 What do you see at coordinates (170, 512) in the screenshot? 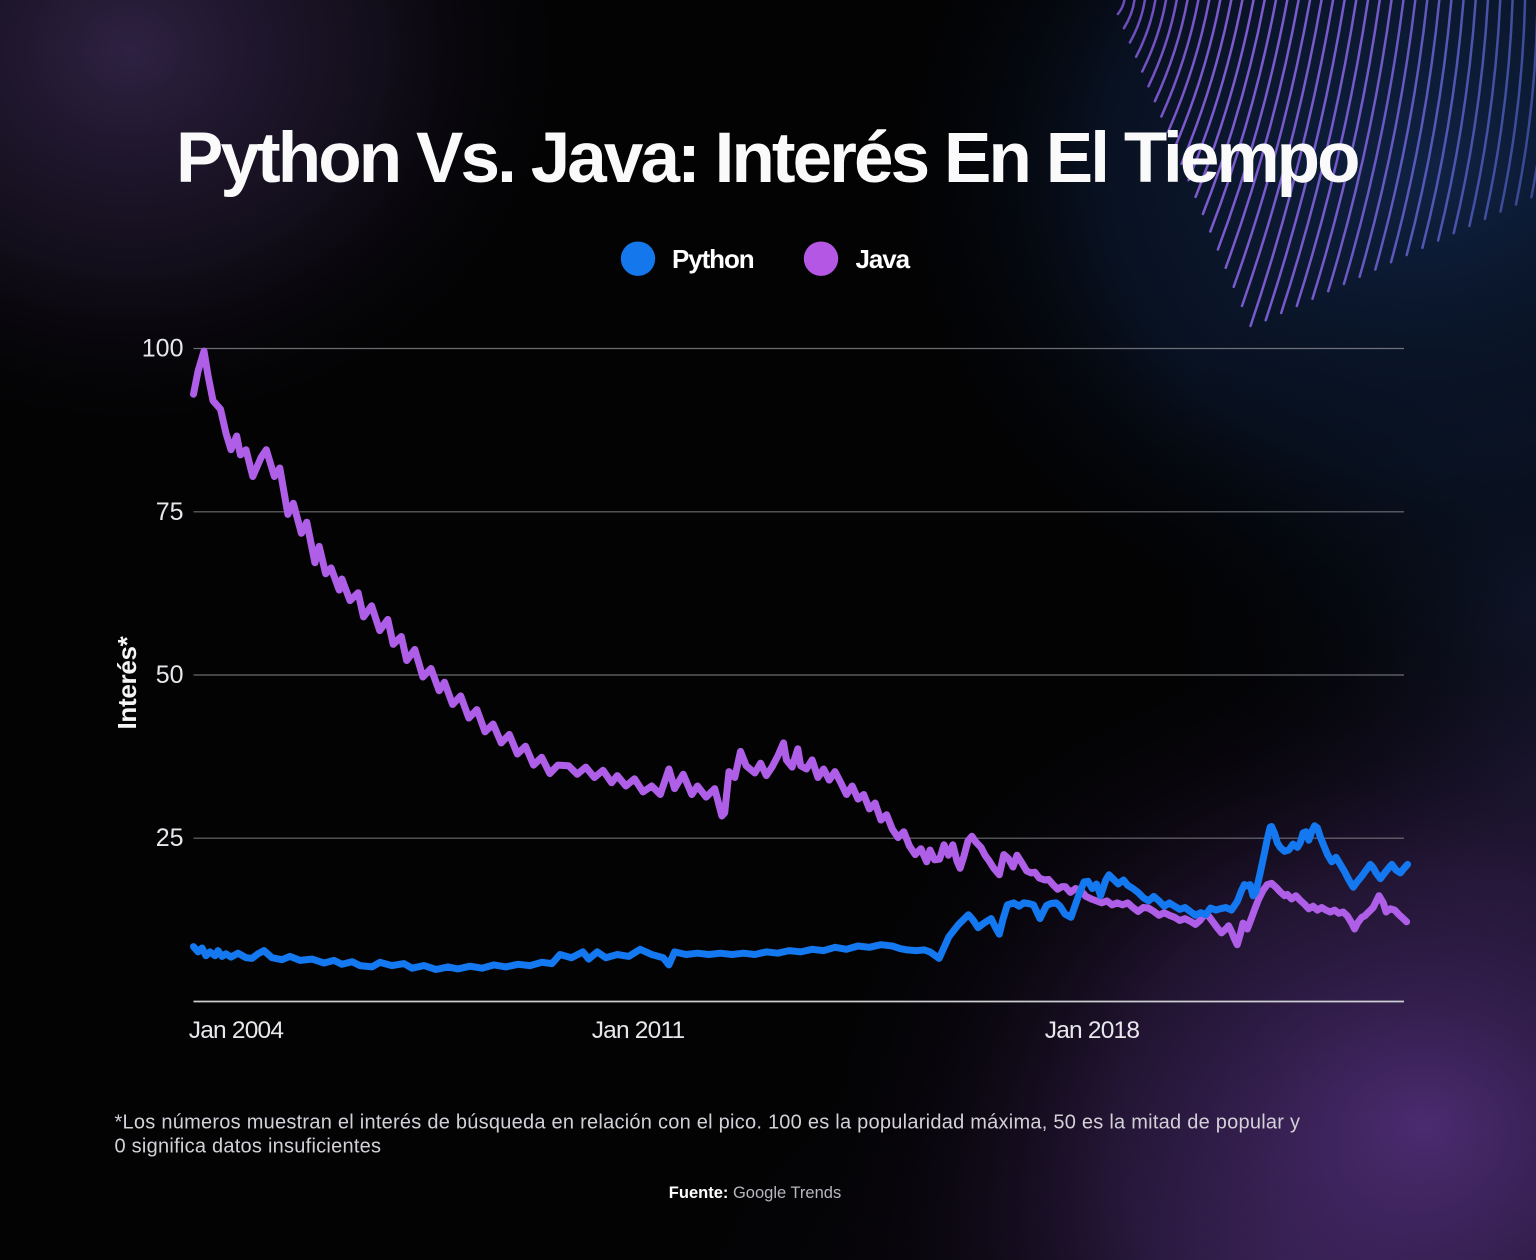
I see `svg-text: 75` at bounding box center [170, 512].